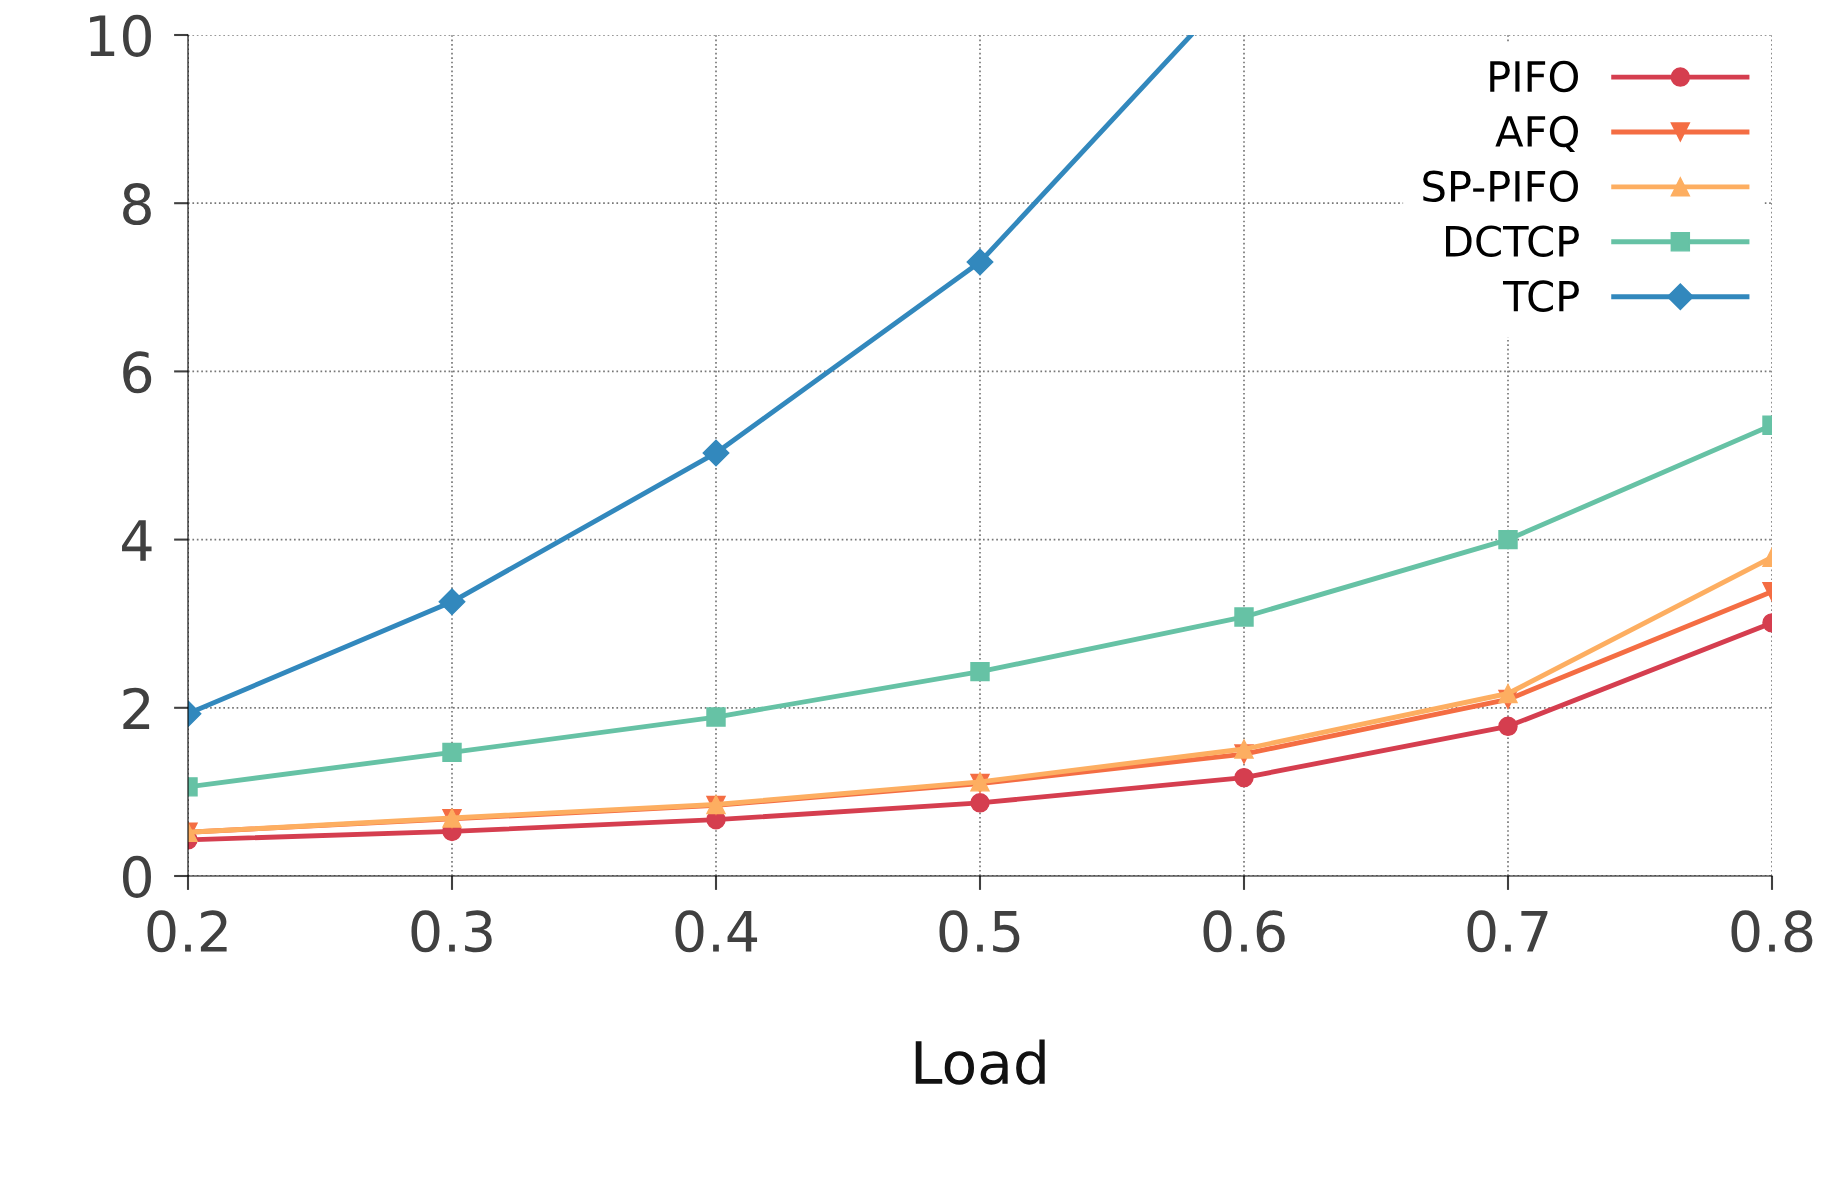 The width and height of the screenshot is (1844, 1178). I want to click on legend-label: TCP, so click(1540, 296).